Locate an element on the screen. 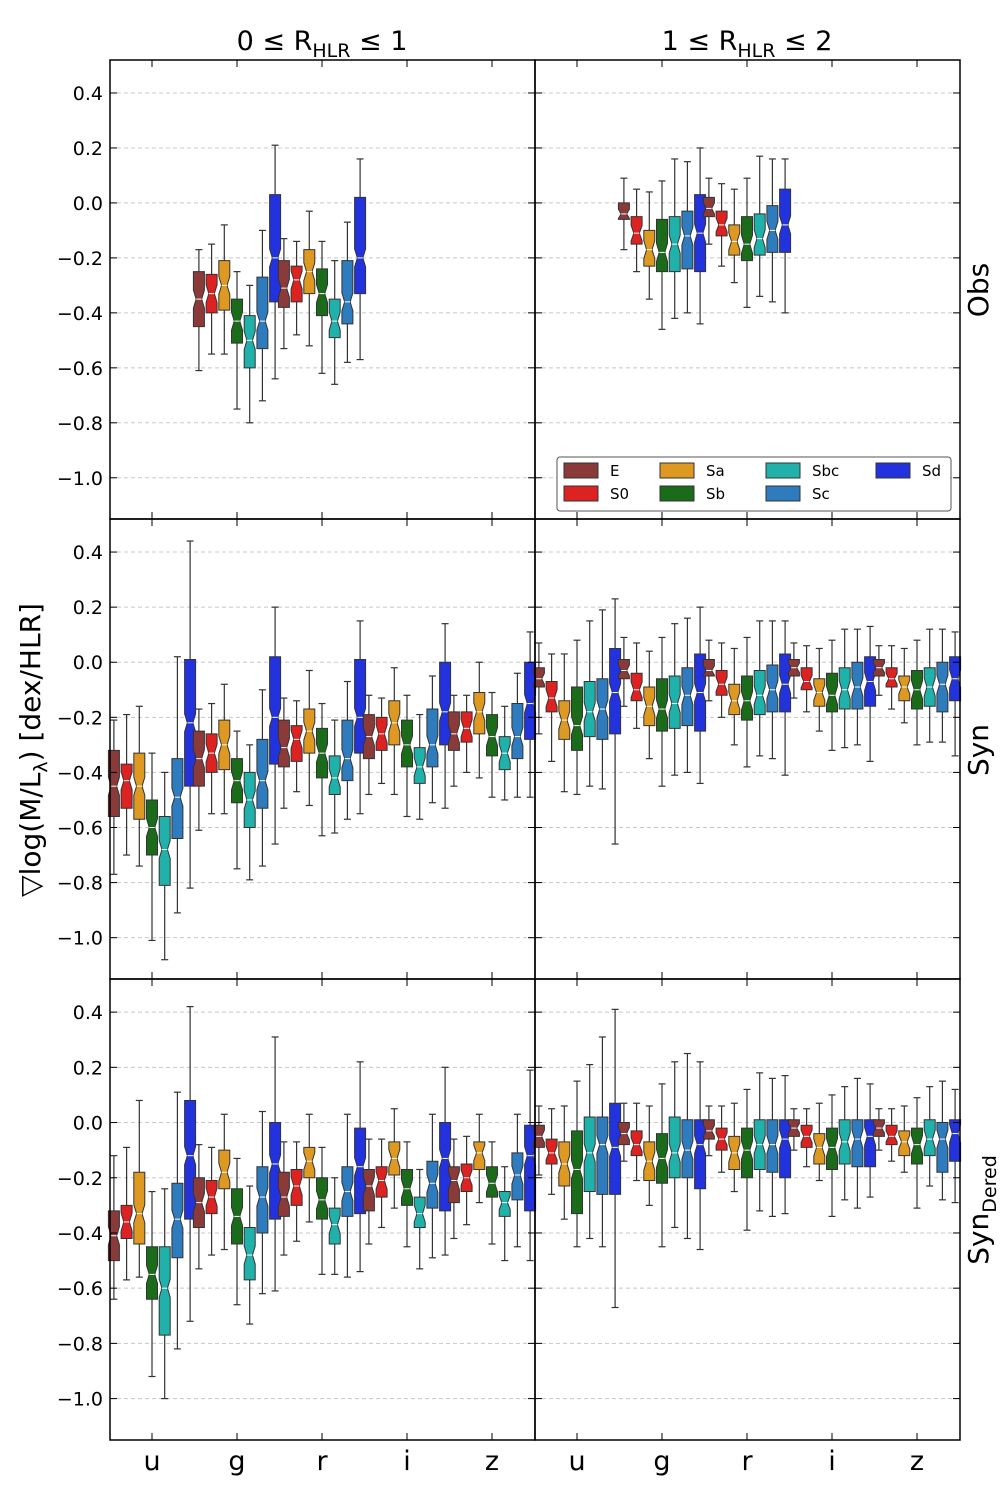 This screenshot has height=1500, width=1000. row-label-syn-dered: SynDered is located at coordinates (981, 1210).